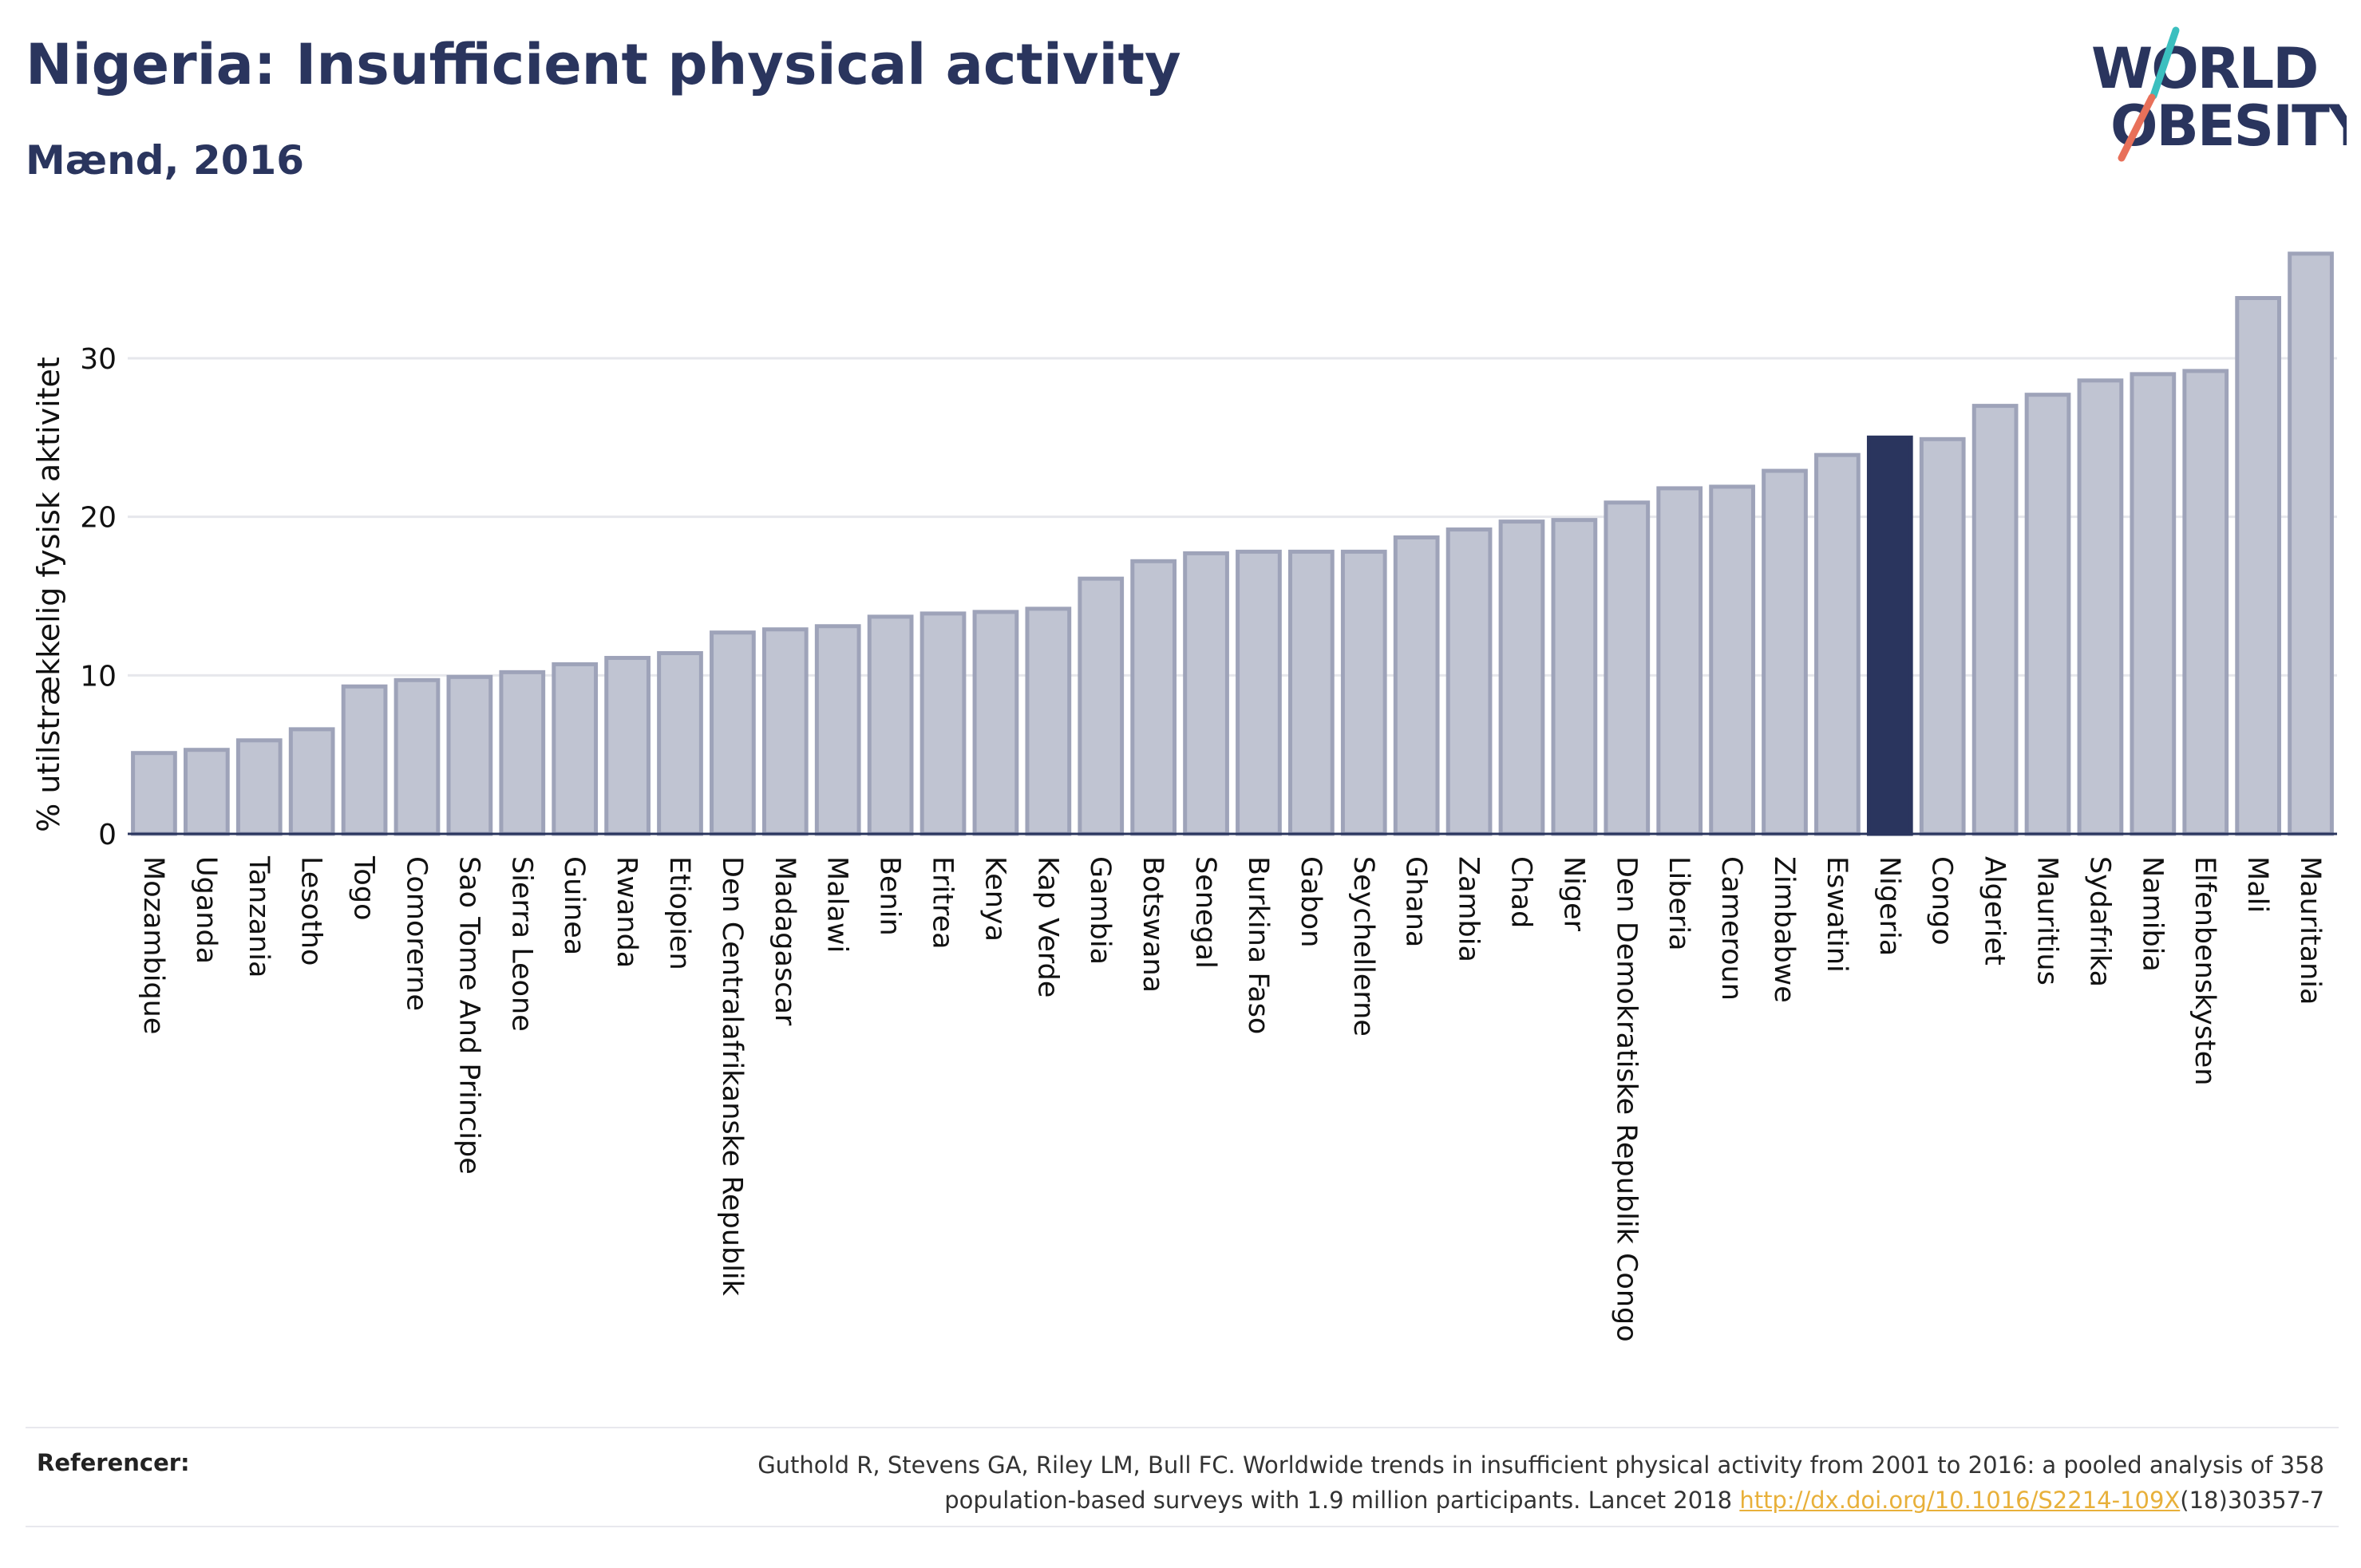 The height and width of the screenshot is (1568, 2361). What do you see at coordinates (837, 904) in the screenshot?
I see `x-tick-label: Malawi` at bounding box center [837, 904].